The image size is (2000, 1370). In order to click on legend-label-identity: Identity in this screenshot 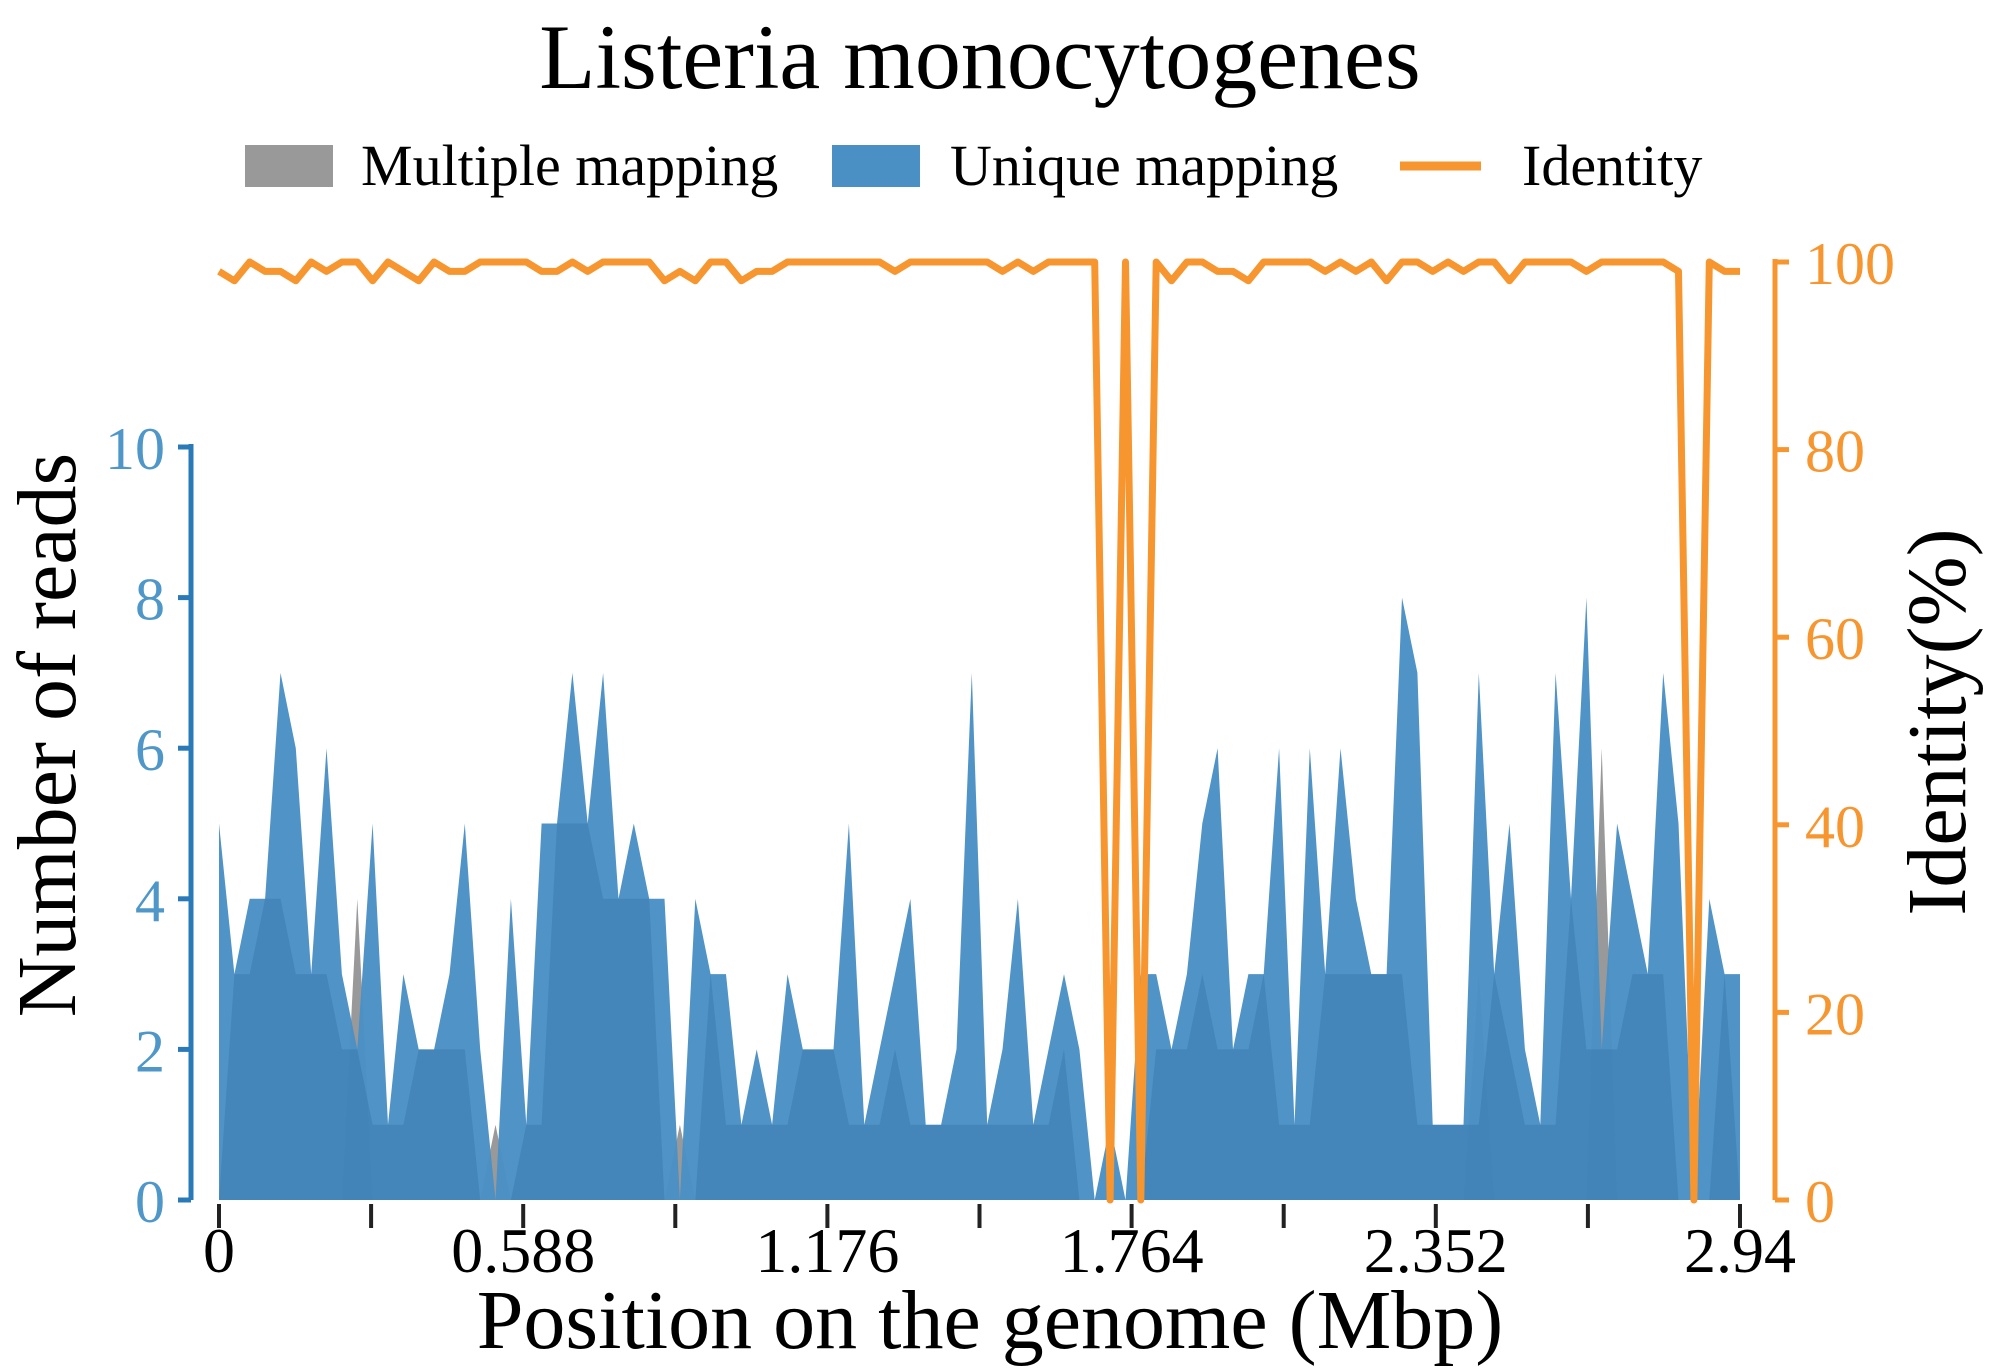, I will do `click(1612, 165)`.